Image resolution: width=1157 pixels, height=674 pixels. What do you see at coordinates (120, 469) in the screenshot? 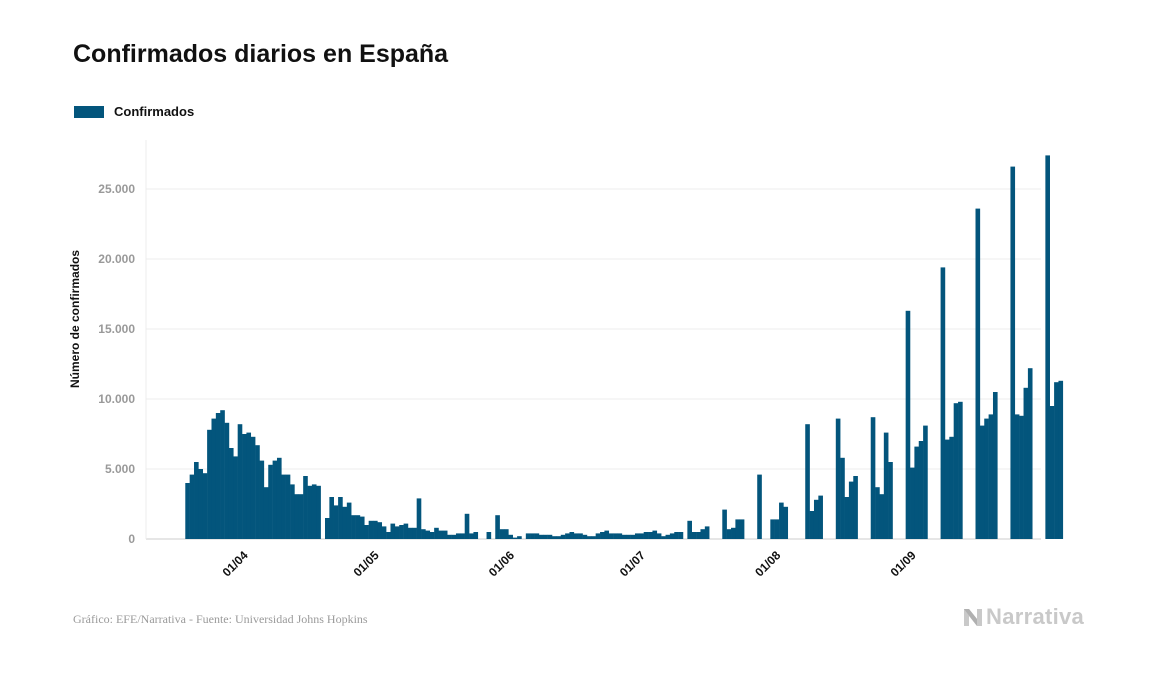
I see `y-tick-label: 5.000` at bounding box center [120, 469].